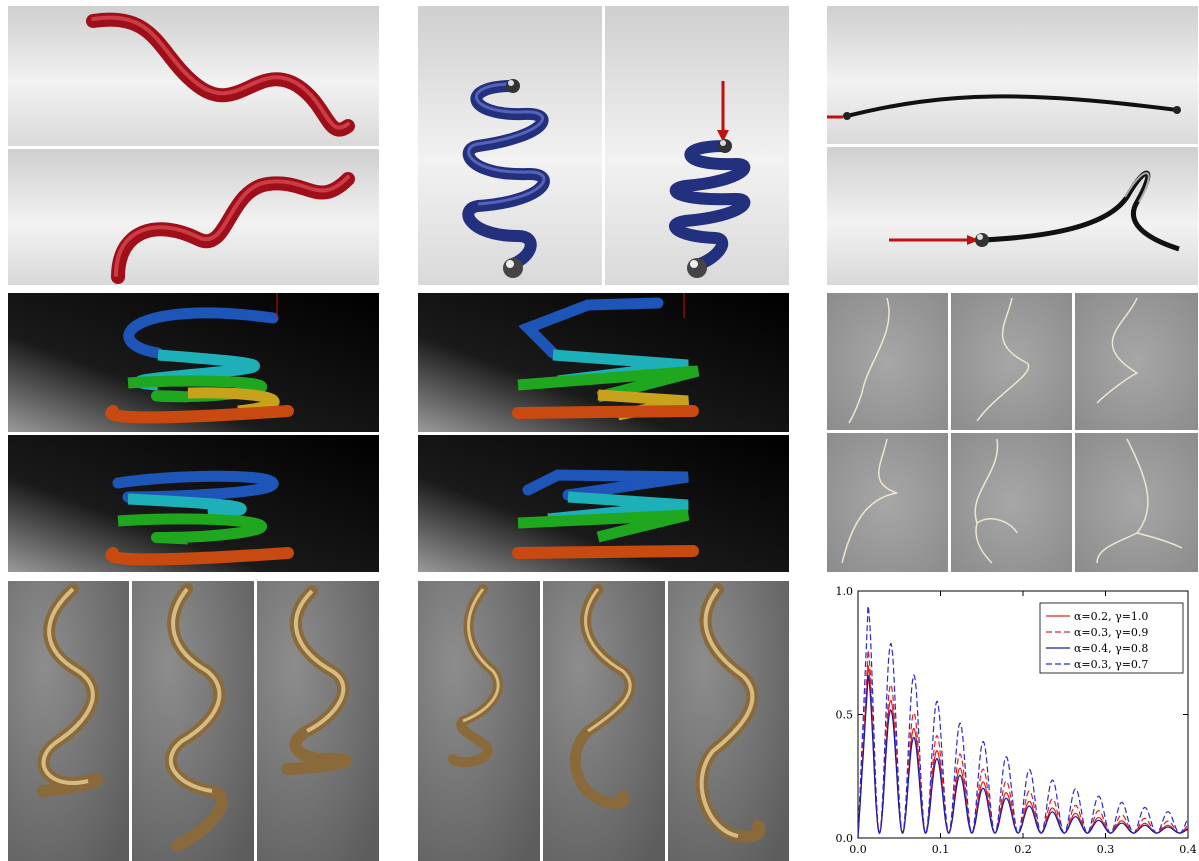 The width and height of the screenshot is (1199, 861). I want to click on red-strand-panel-bottom, so click(193, 217).